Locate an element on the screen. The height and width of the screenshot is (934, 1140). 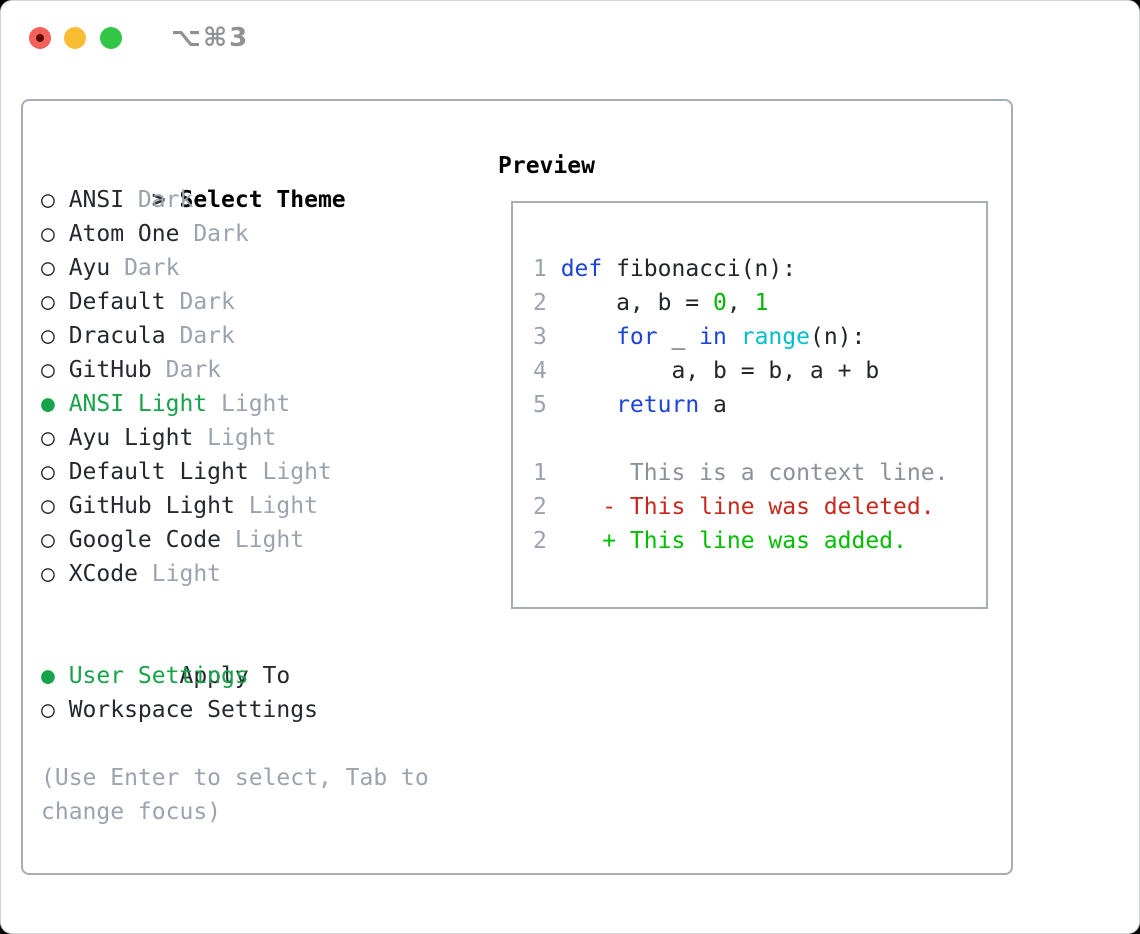
apply-to-option: ● User Settings is located at coordinates (179, 676).